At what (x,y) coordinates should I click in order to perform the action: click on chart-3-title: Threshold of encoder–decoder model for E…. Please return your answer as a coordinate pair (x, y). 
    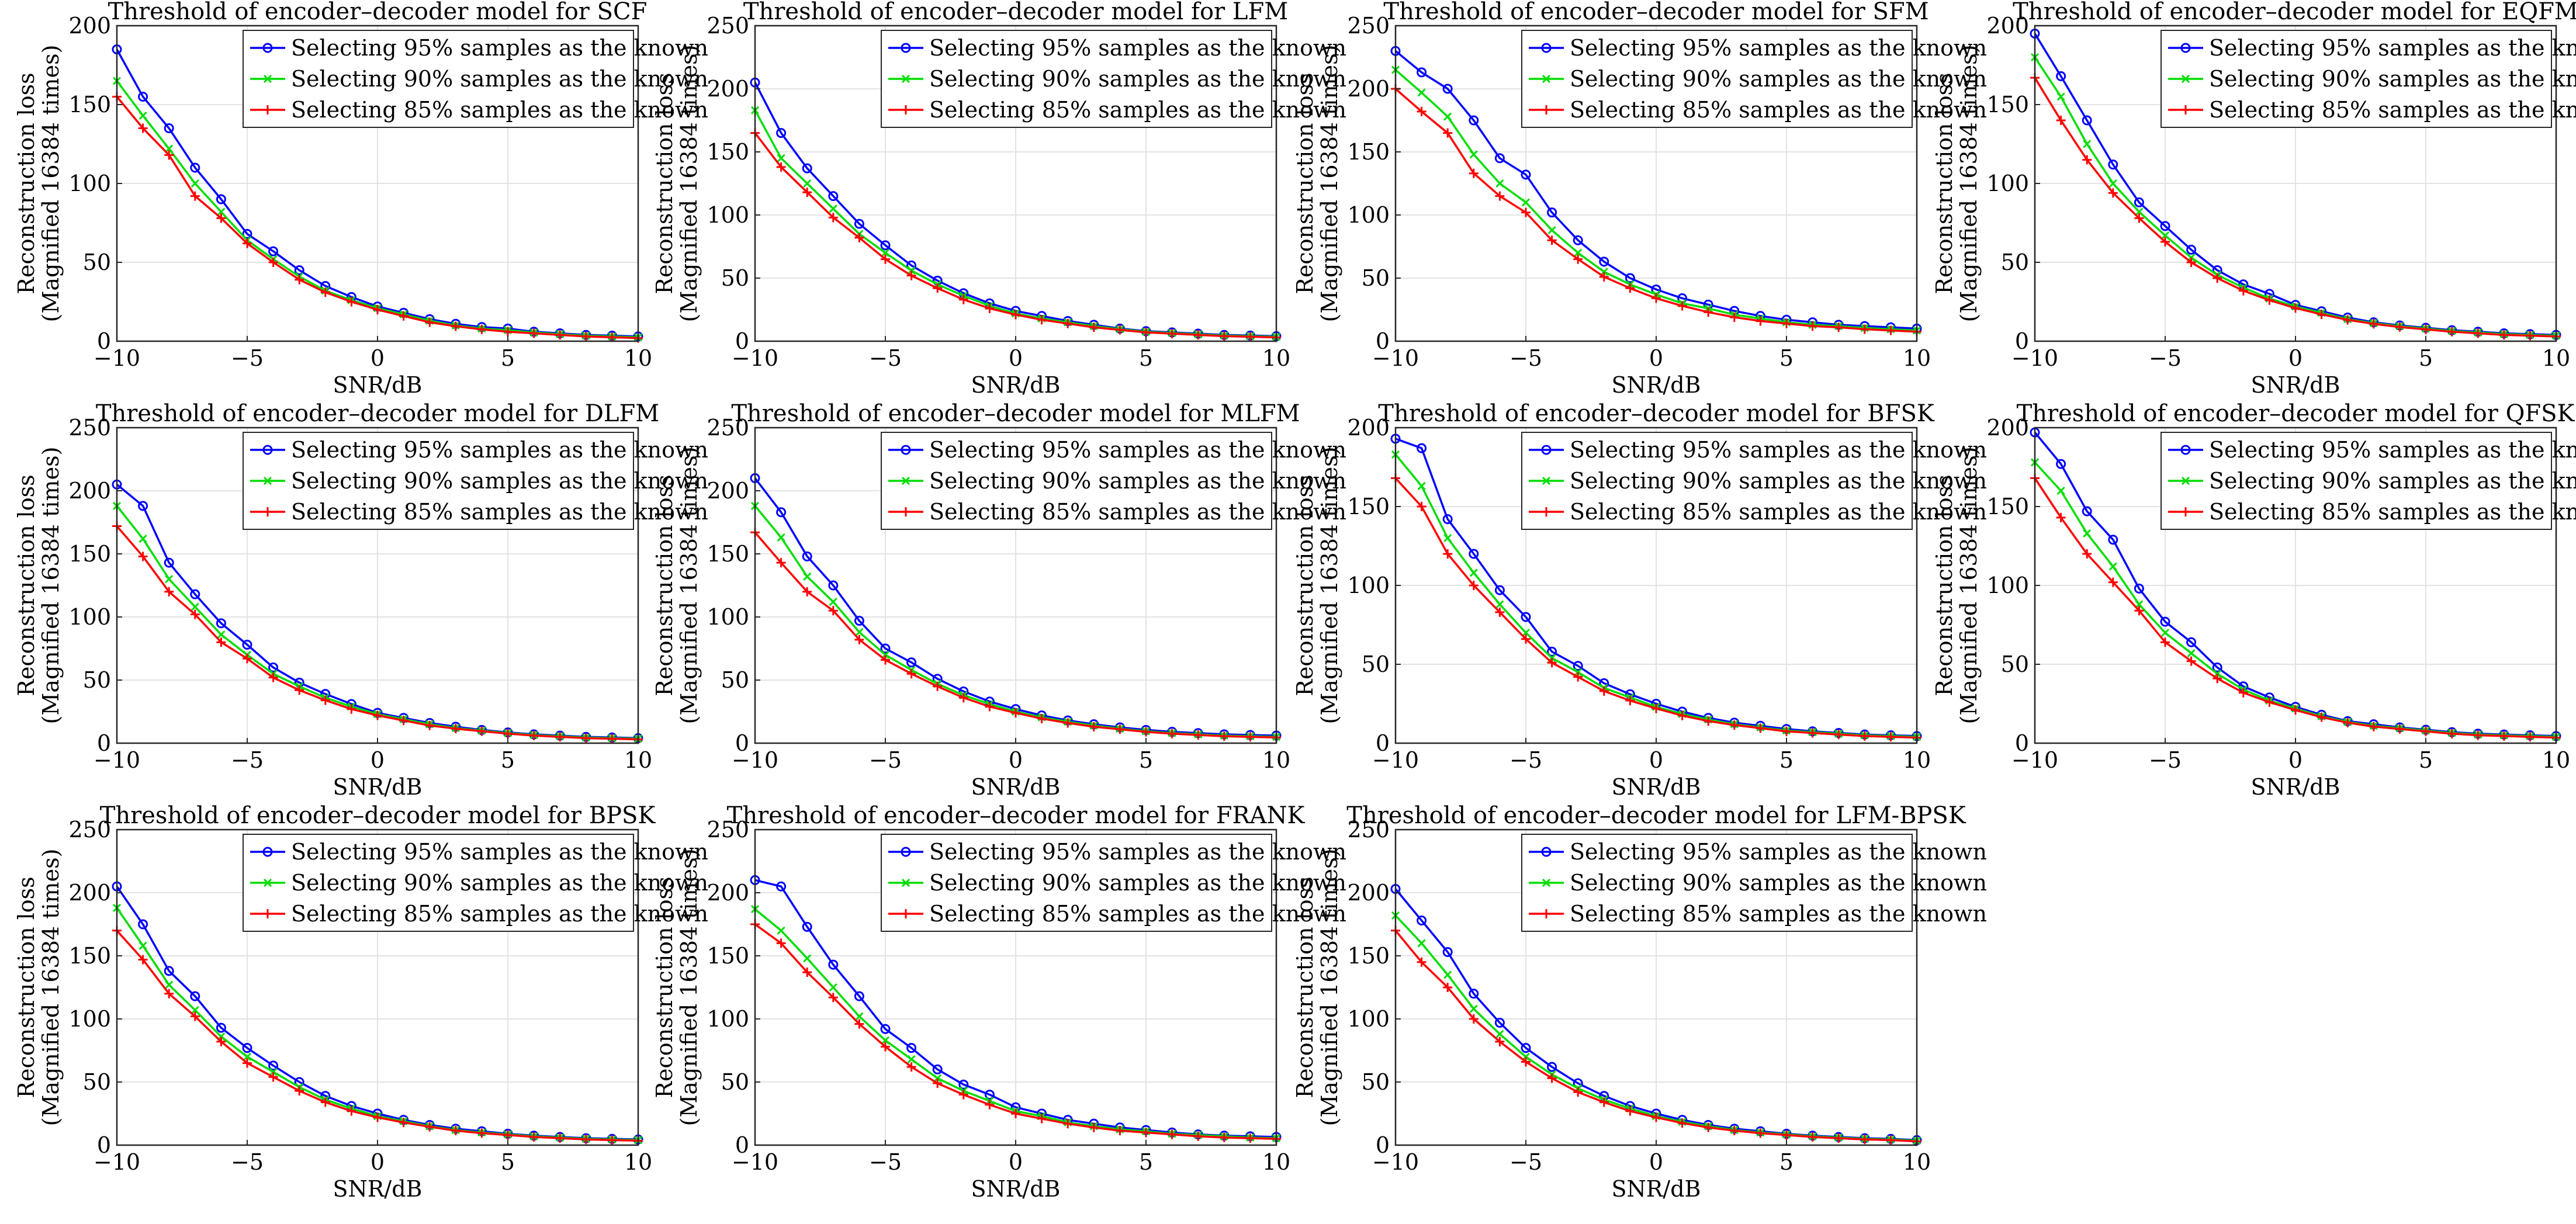
    Looking at the image, I should click on (2294, 12).